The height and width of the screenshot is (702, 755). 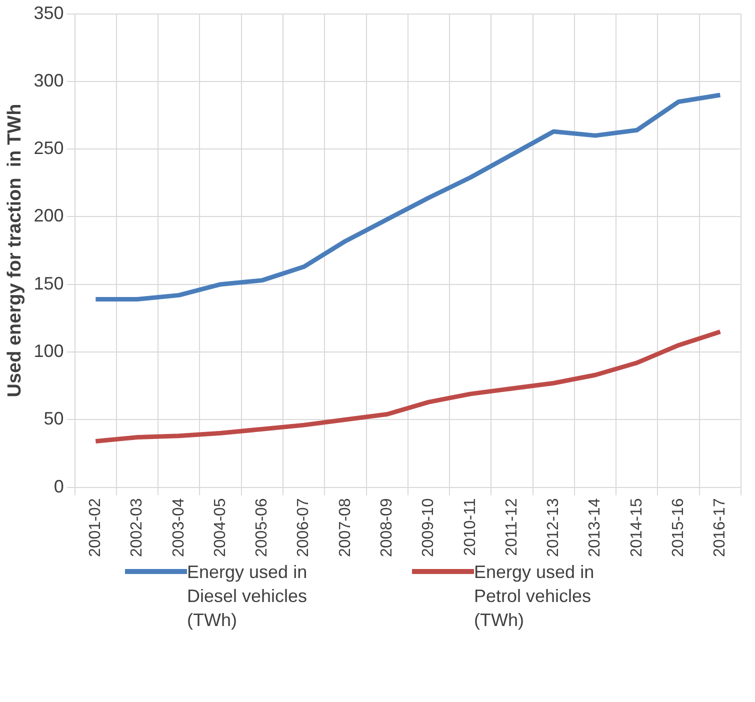 What do you see at coordinates (49, 283) in the screenshot?
I see `y-tick-label: 150` at bounding box center [49, 283].